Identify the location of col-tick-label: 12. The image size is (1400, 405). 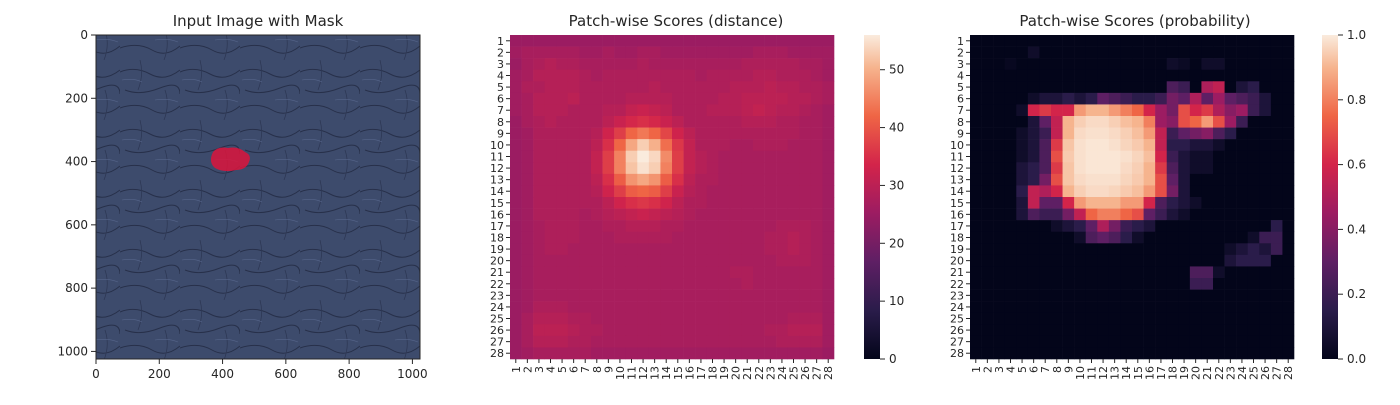
(1103, 373).